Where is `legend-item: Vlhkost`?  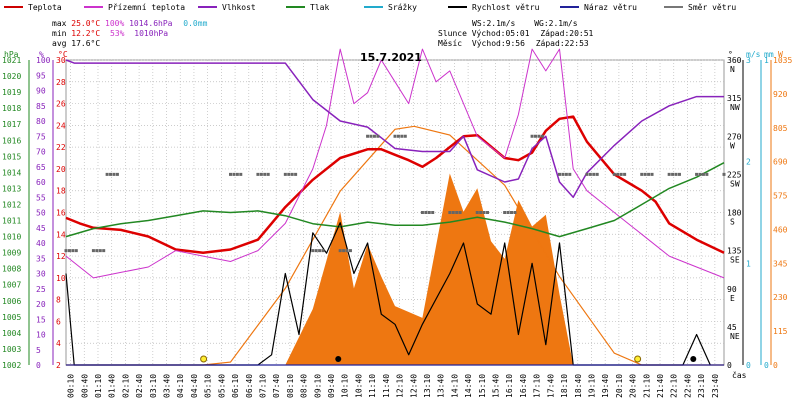 legend-item: Vlhkost is located at coordinates (227, 7).